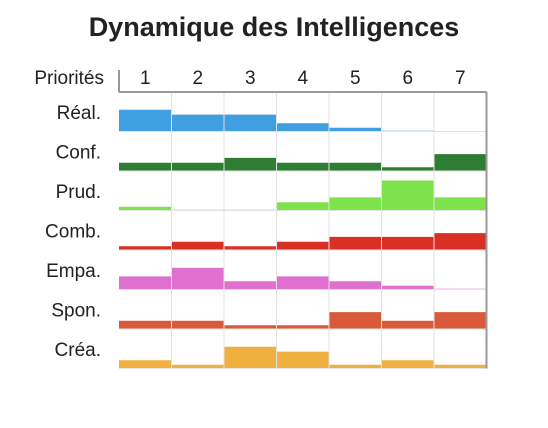 This screenshot has height=428, width=548. Describe the element at coordinates (407, 78) in the screenshot. I see `column-label: 6` at that location.